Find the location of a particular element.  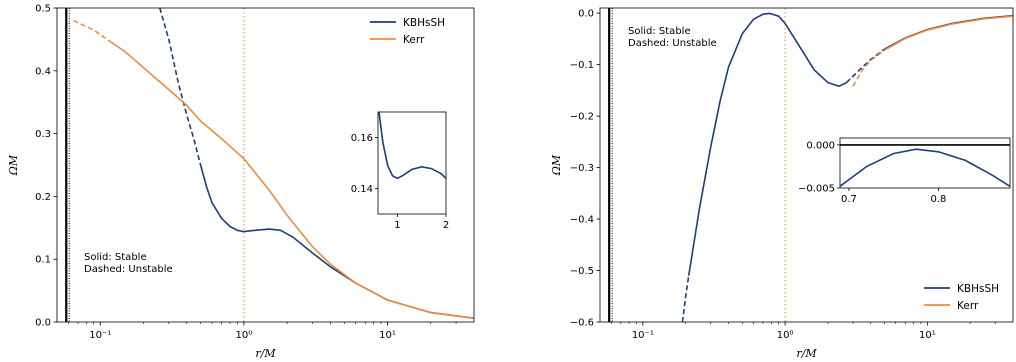

inset-x-tick-label: 0.7 is located at coordinates (849, 199).